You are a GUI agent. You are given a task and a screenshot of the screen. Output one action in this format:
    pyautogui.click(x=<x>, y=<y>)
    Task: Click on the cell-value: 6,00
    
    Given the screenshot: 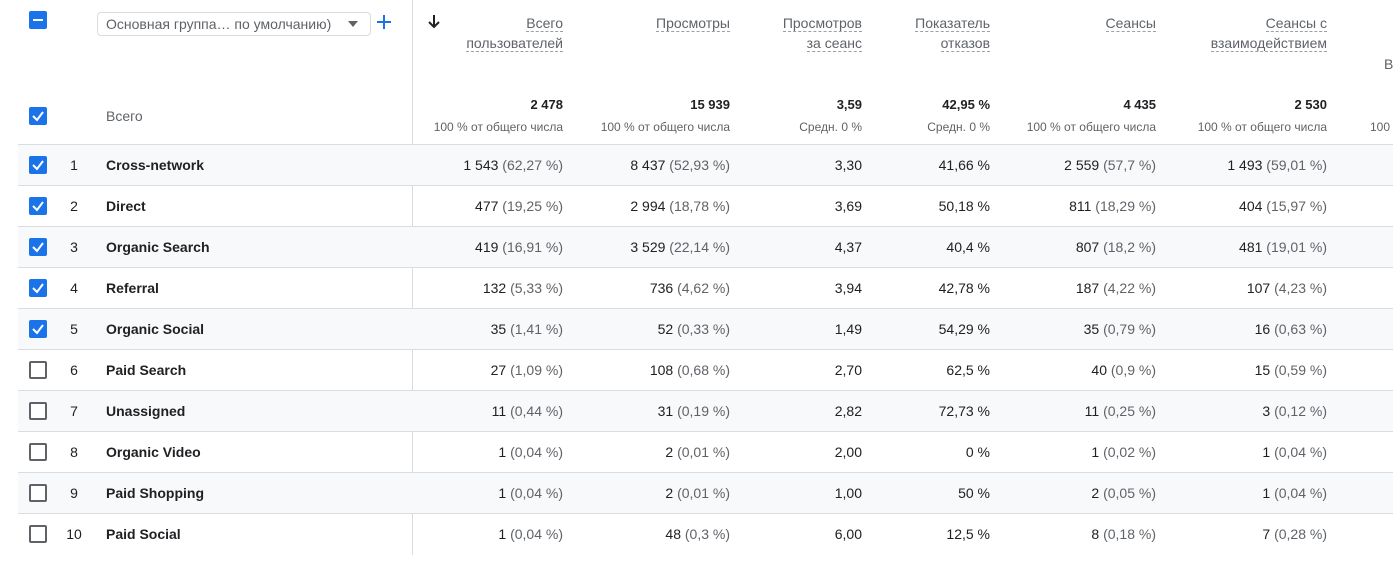 What is the action you would take?
    pyautogui.click(x=848, y=534)
    